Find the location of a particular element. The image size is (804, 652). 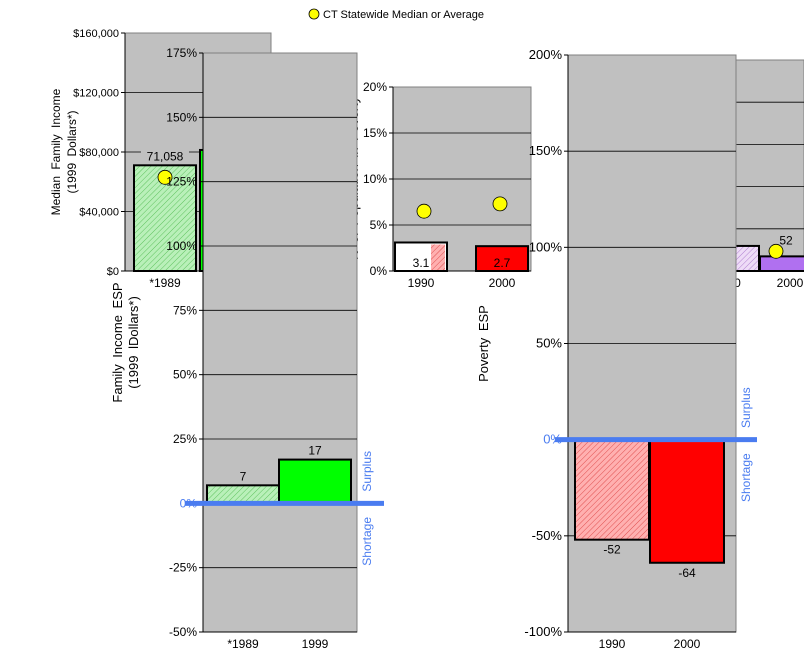

bar-1999 is located at coordinates (315, 481).